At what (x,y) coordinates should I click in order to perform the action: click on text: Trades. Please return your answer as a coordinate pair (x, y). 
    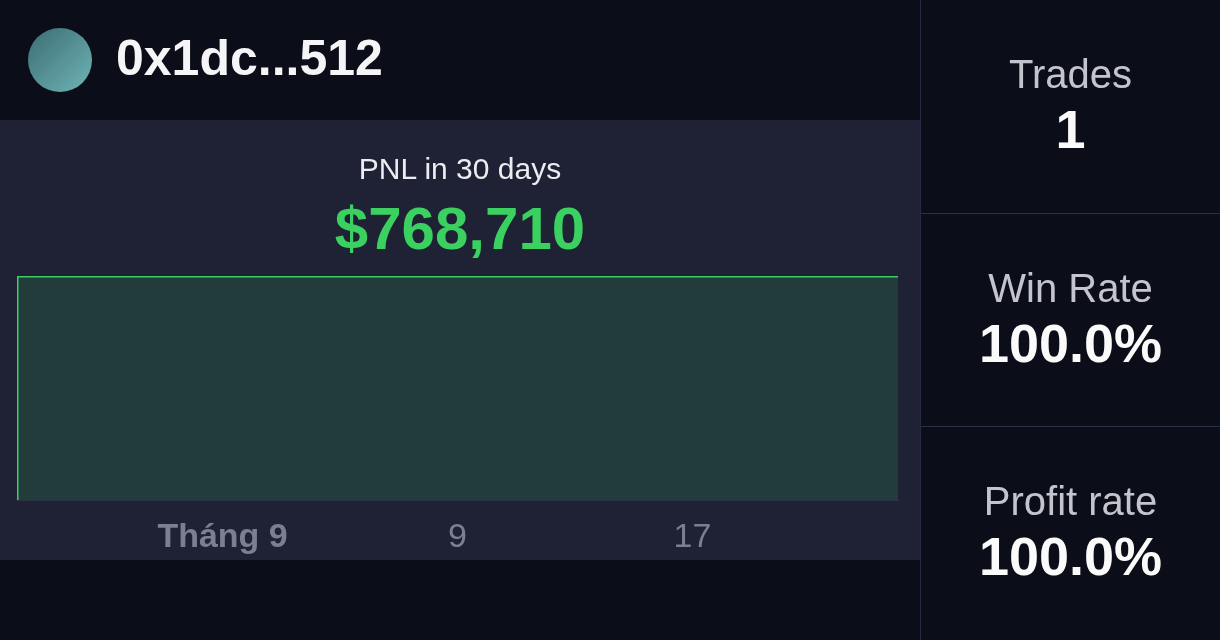
    Looking at the image, I should click on (1070, 74).